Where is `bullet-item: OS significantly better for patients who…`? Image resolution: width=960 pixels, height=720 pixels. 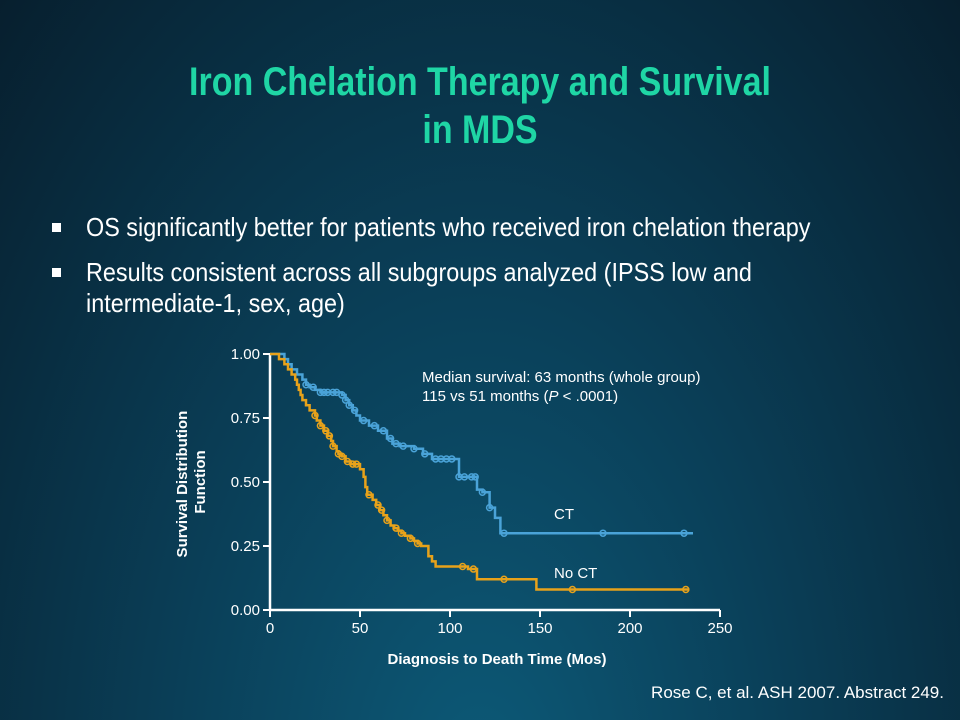 bullet-item: OS significantly better for patients who… is located at coordinates (492, 227).